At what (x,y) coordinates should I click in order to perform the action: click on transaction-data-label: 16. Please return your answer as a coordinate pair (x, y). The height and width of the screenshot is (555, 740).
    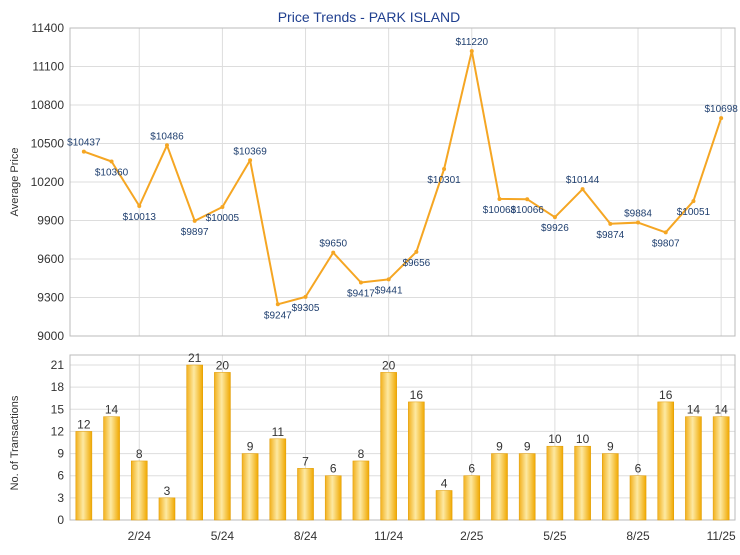
    Looking at the image, I should click on (417, 395).